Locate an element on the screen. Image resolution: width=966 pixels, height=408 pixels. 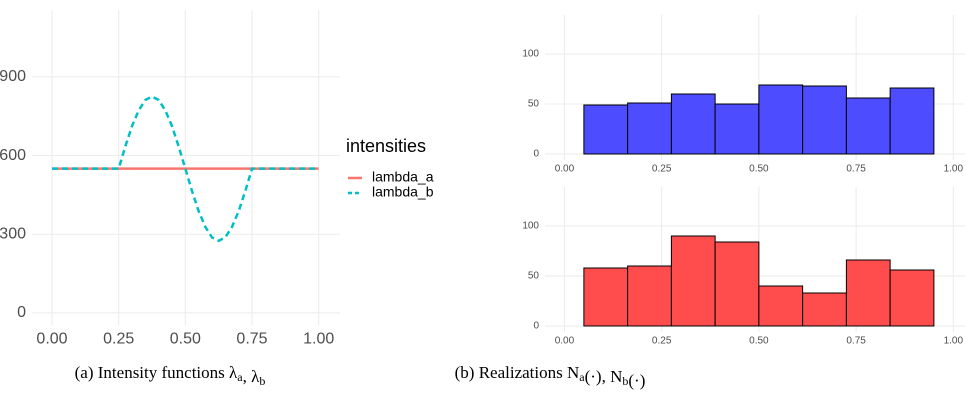
caption: (b) Realizations Na(·), Nb(·) is located at coordinates (550, 376).